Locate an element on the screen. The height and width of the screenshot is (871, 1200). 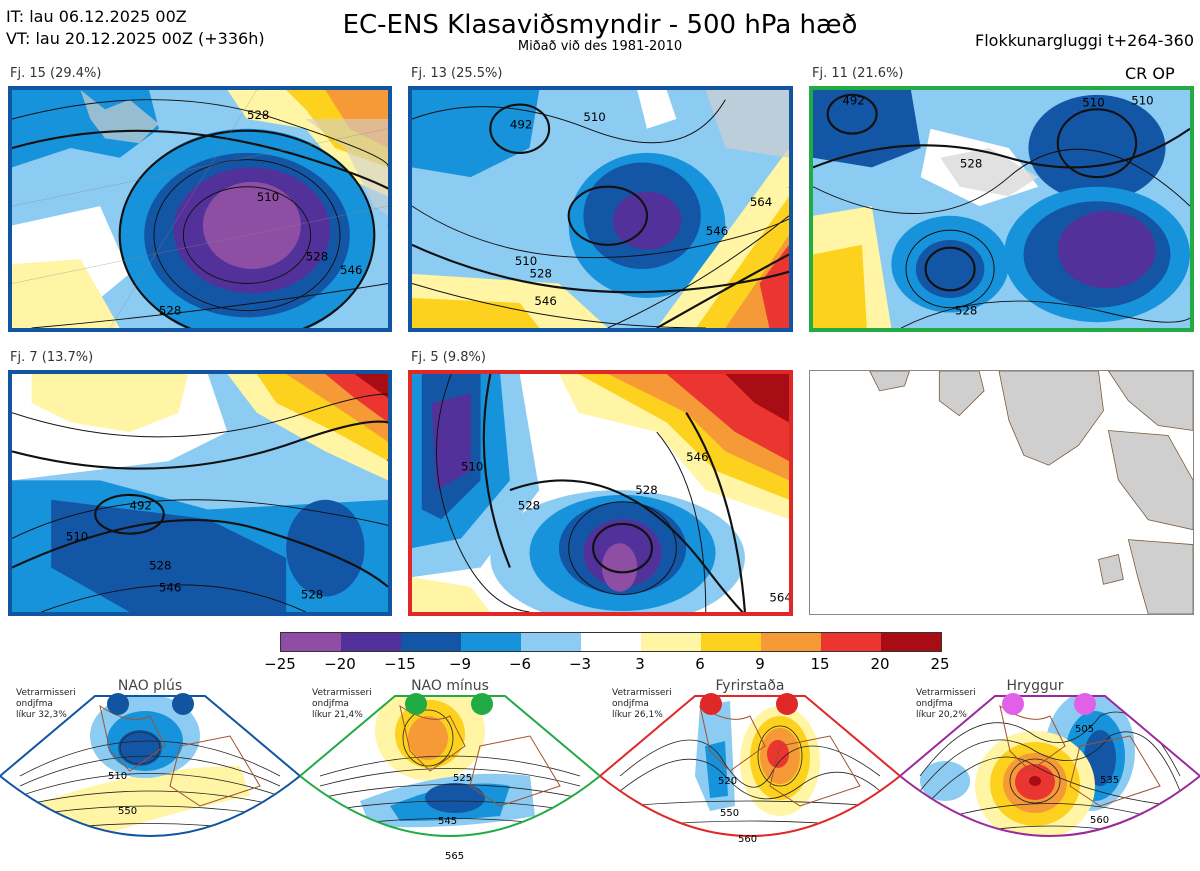
cluster-map-7: 492 510 528 546 528 is located at coordinates (200, 493).